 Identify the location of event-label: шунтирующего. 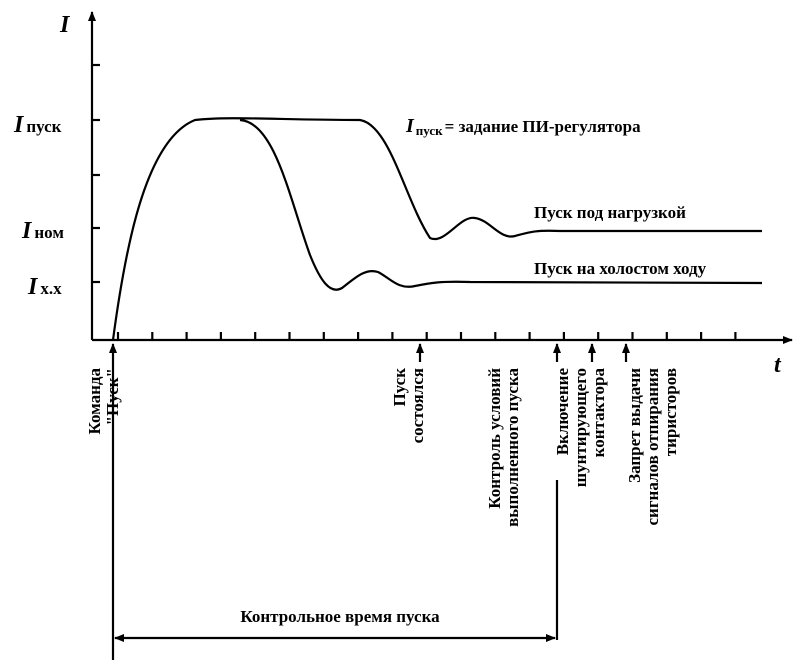
(580, 427).